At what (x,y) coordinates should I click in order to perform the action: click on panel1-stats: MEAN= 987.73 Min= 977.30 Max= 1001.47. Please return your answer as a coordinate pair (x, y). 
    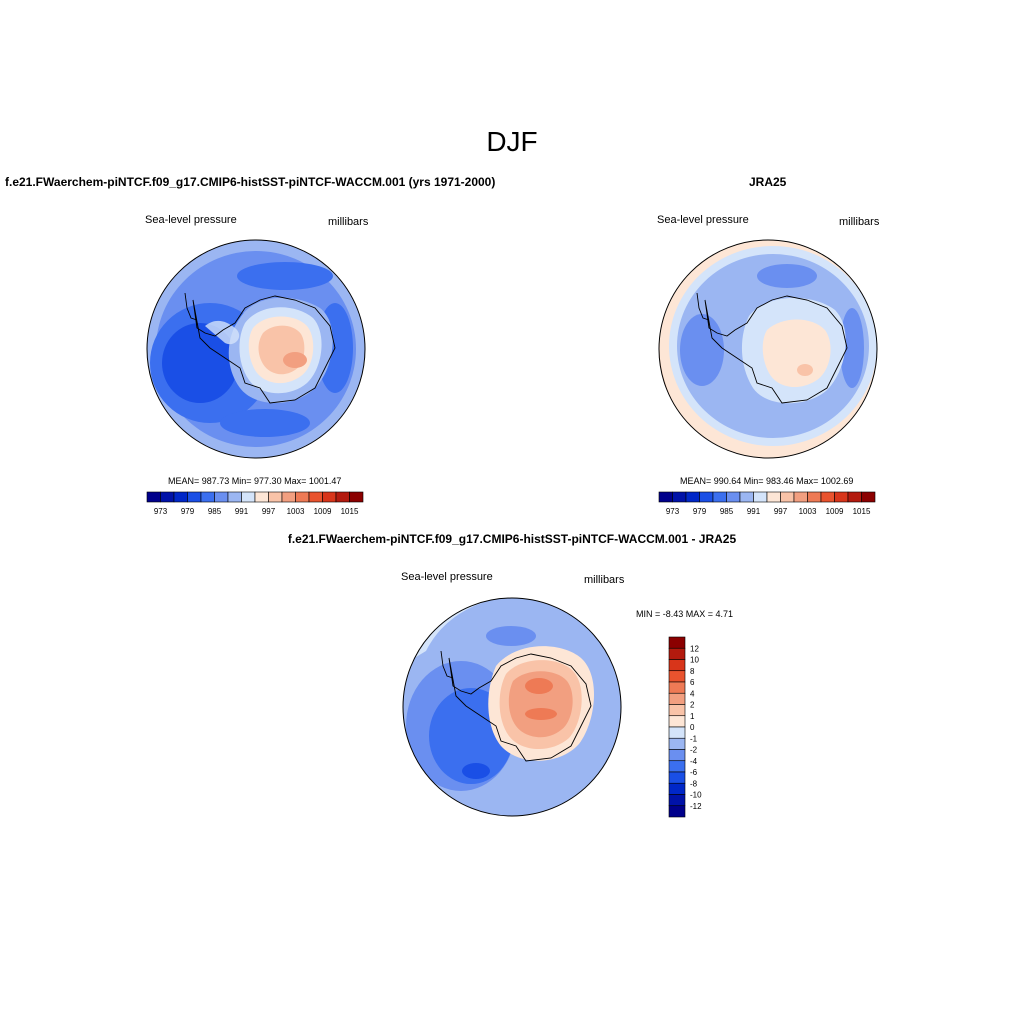
    Looking at the image, I should click on (255, 481).